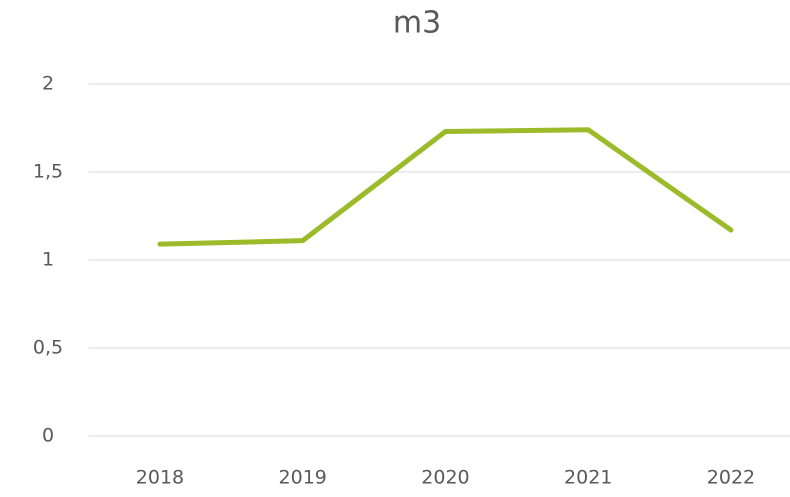 The height and width of the screenshot is (497, 790). I want to click on y-tick-label: 2, so click(48, 84).